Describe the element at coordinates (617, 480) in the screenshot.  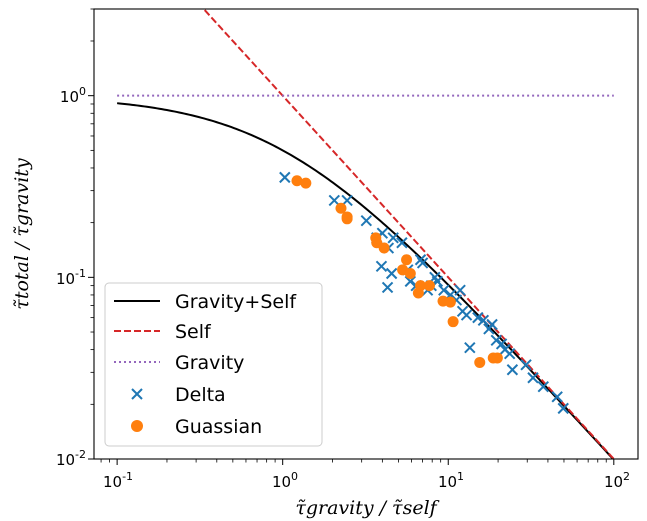
I see `x-tick-label-3: 10²` at that location.